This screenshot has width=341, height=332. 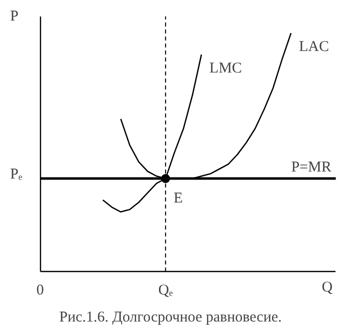 I want to click on series-label: LAC, so click(x=314, y=47).